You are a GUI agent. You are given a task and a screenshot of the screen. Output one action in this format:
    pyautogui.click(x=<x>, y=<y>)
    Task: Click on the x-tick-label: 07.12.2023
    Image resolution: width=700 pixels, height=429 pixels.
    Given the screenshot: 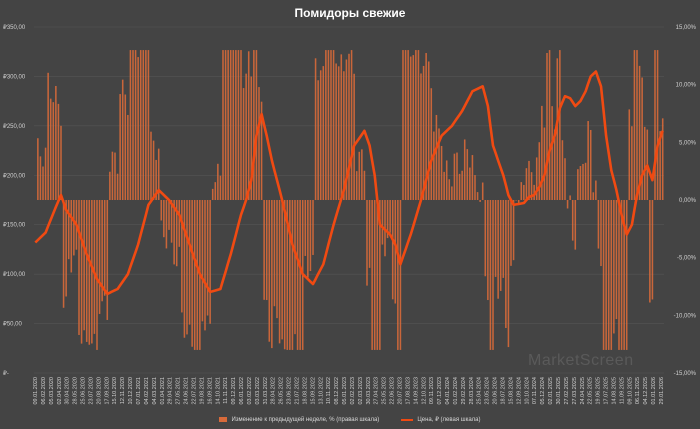 What is the action you would take?
    pyautogui.click(x=440, y=391)
    